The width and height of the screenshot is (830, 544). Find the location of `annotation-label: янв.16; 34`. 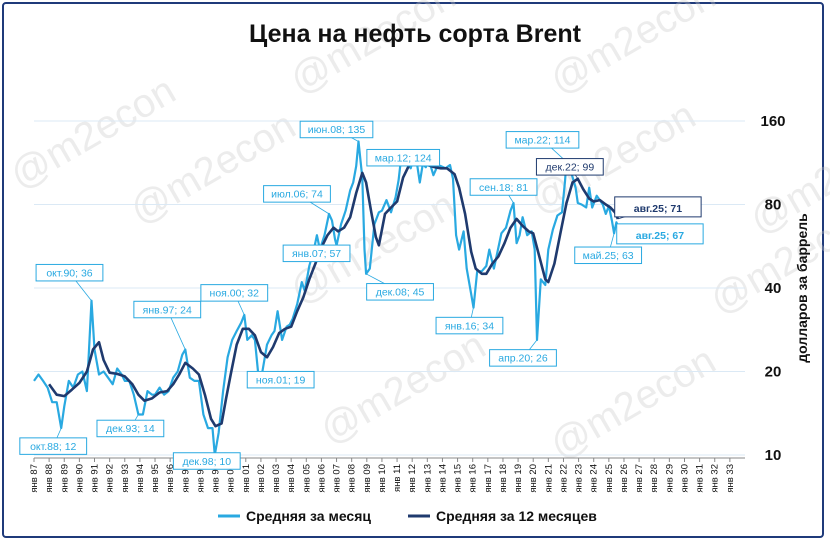

annotation-label: янв.16; 34 is located at coordinates (469, 326).